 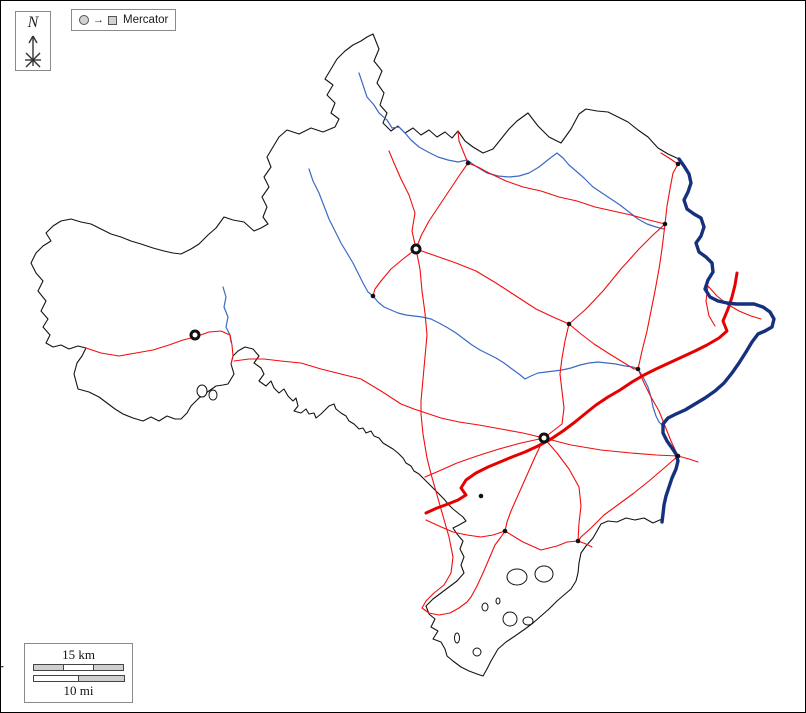 I want to click on compass-north-label: N, so click(x=33, y=22).